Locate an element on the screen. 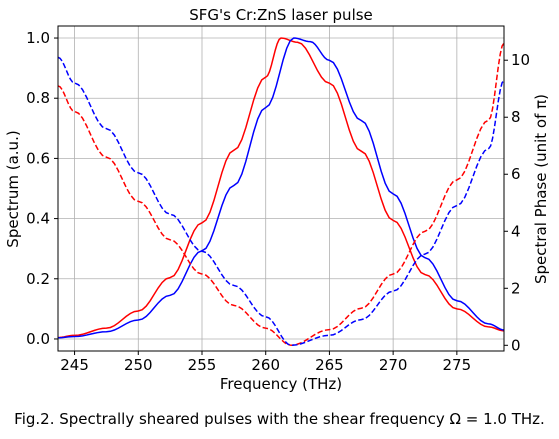 The height and width of the screenshot is (439, 559). y-right-tick-label: 4 is located at coordinates (516, 231).